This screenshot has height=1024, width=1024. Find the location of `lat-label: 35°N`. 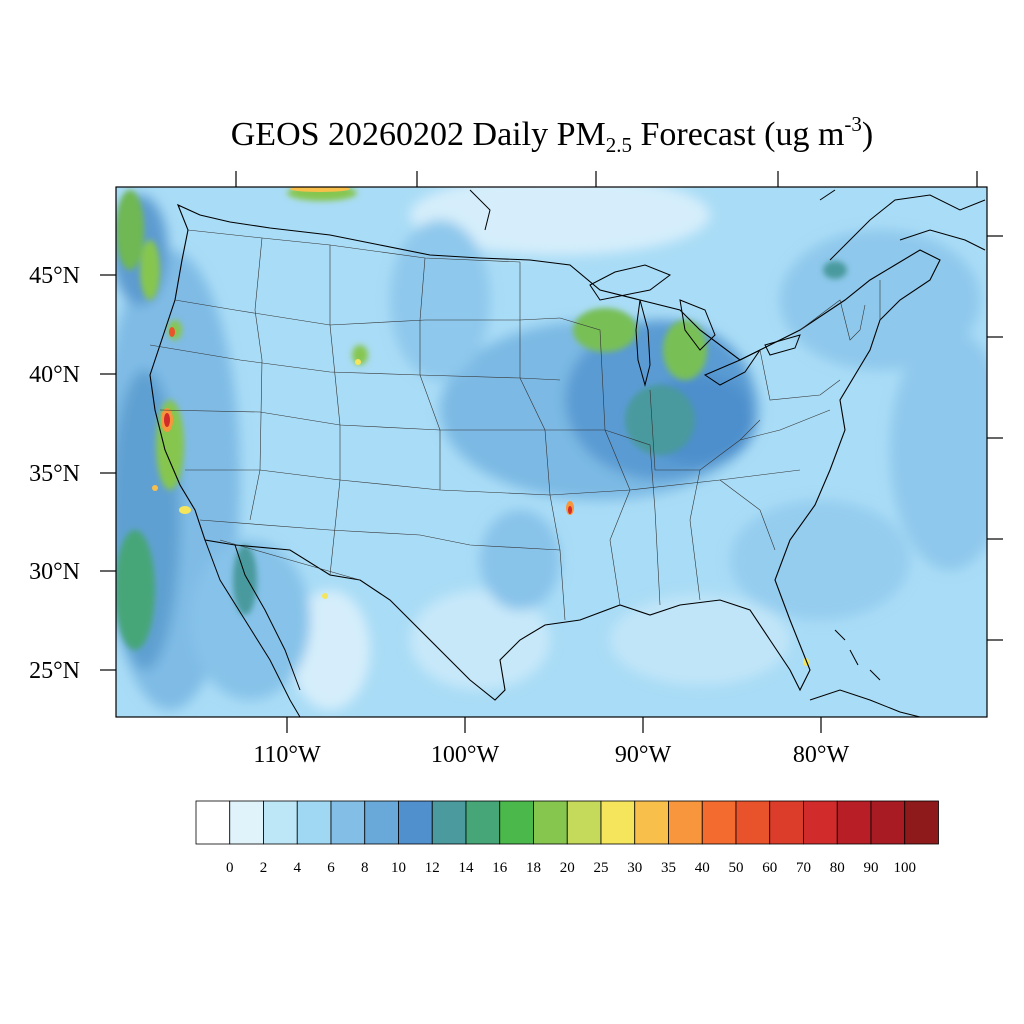

lat-label: 35°N is located at coordinates (54, 474).